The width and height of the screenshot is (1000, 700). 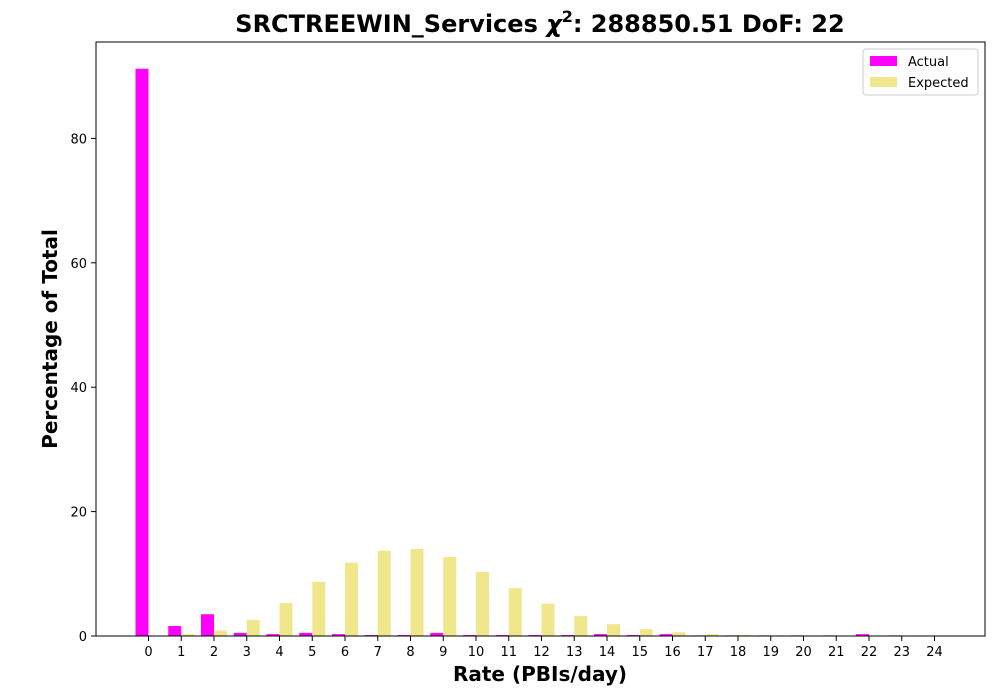 What do you see at coordinates (541, 652) in the screenshot?
I see `x-tick-label: 12` at bounding box center [541, 652].